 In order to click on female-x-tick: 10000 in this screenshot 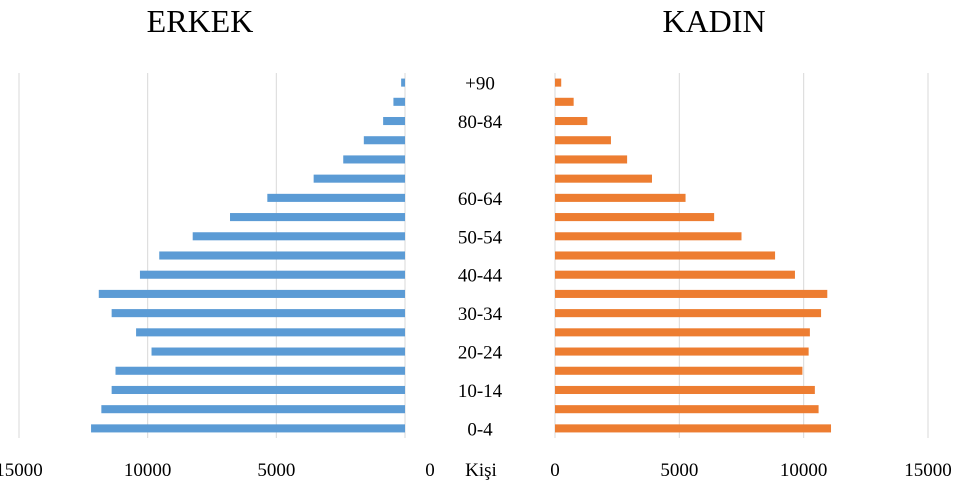, I will do `click(804, 470)`.